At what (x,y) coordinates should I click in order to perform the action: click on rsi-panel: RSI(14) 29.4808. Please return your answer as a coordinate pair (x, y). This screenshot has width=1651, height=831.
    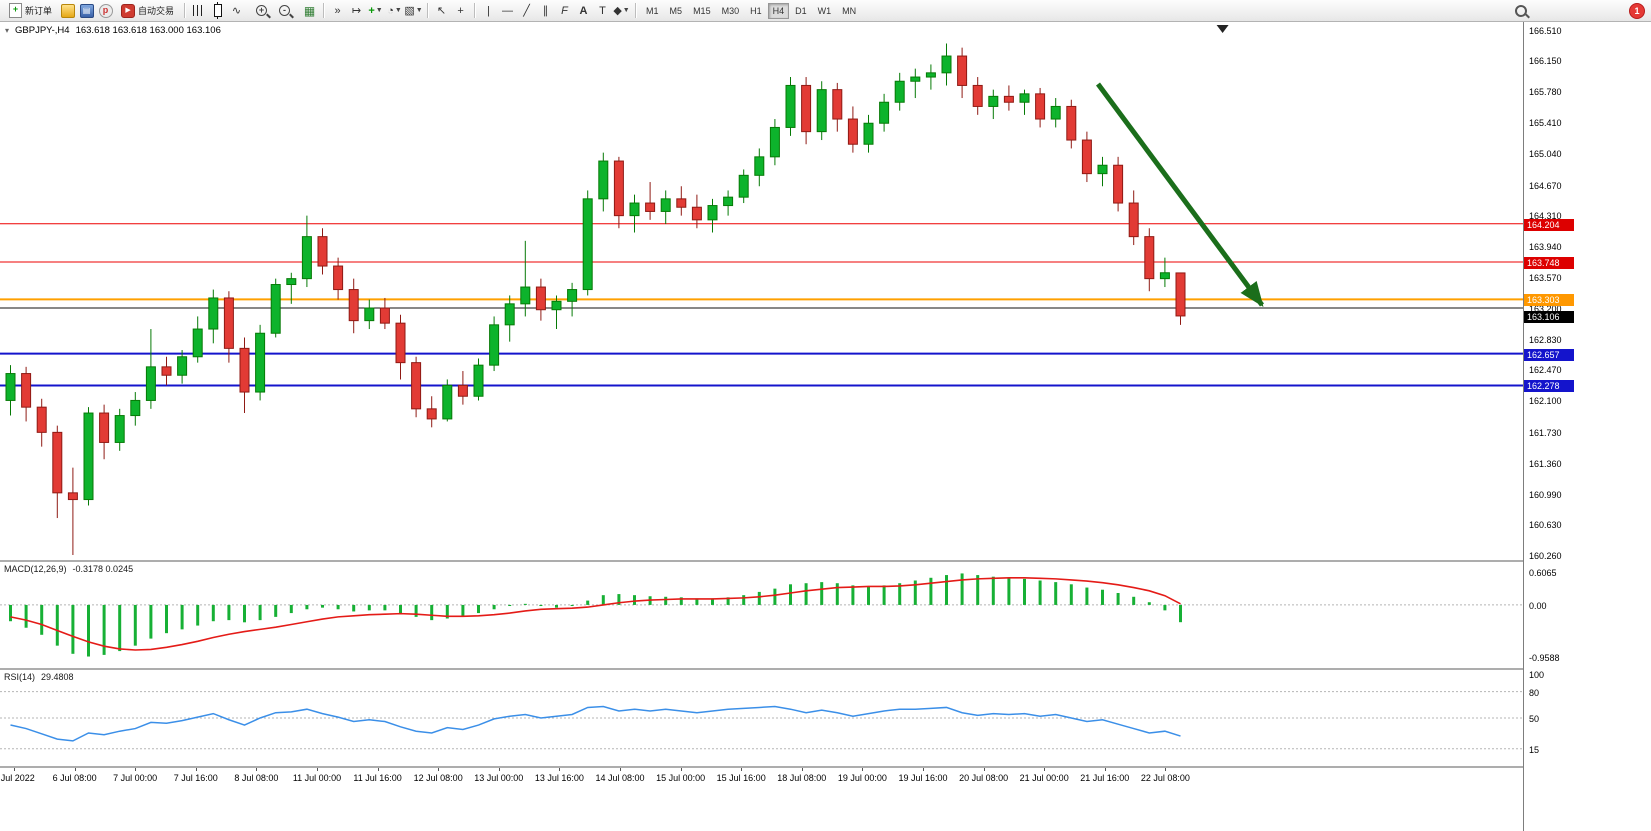
    Looking at the image, I should click on (761, 718).